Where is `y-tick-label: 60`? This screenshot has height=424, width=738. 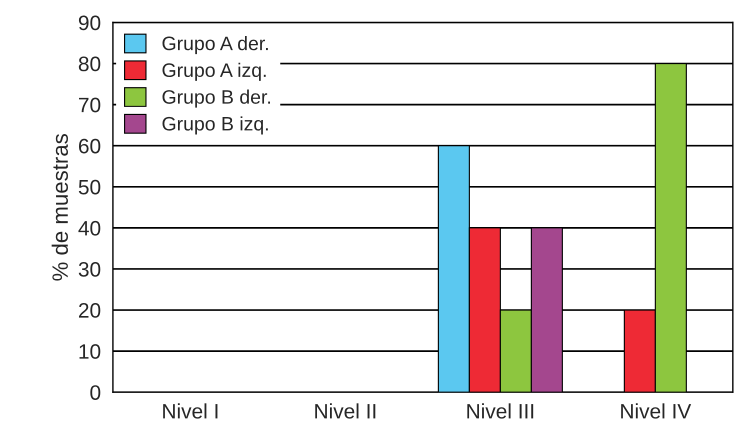
y-tick-label: 60 is located at coordinates (89, 146).